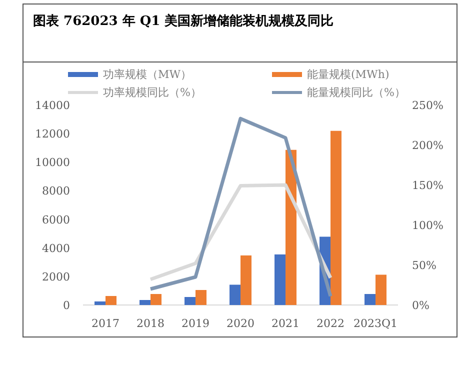 Image resolution: width=474 pixels, height=375 pixels. What do you see at coordinates (66, 305) in the screenshot?
I see `y-tick-label: 0` at bounding box center [66, 305].